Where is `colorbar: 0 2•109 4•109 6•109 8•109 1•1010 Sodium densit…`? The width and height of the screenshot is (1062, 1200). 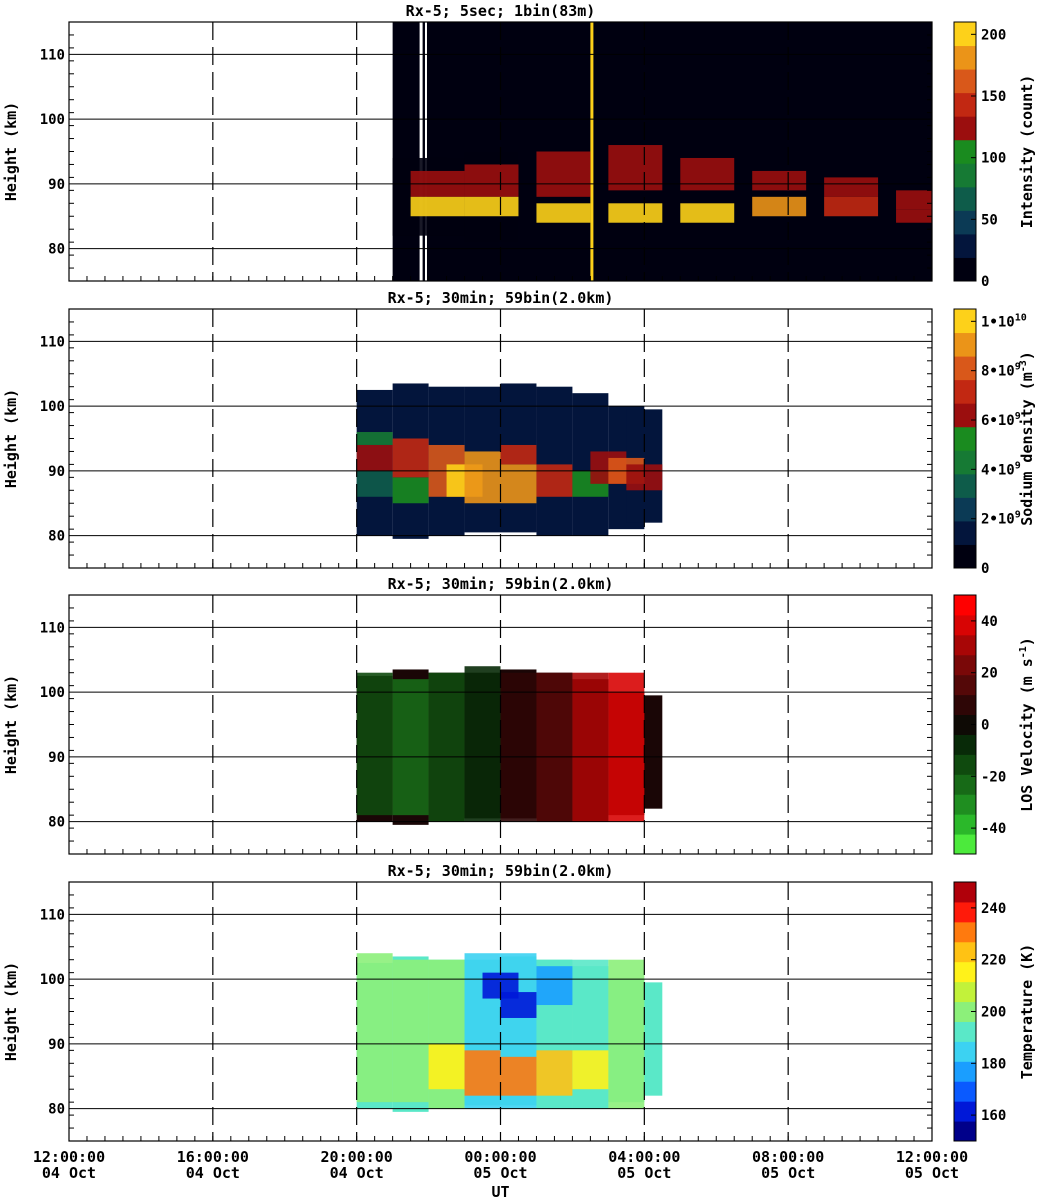 colorbar: 0 2•109 4•109 6•109 8•109 1•1010 Sodium densit… is located at coordinates (994, 442).